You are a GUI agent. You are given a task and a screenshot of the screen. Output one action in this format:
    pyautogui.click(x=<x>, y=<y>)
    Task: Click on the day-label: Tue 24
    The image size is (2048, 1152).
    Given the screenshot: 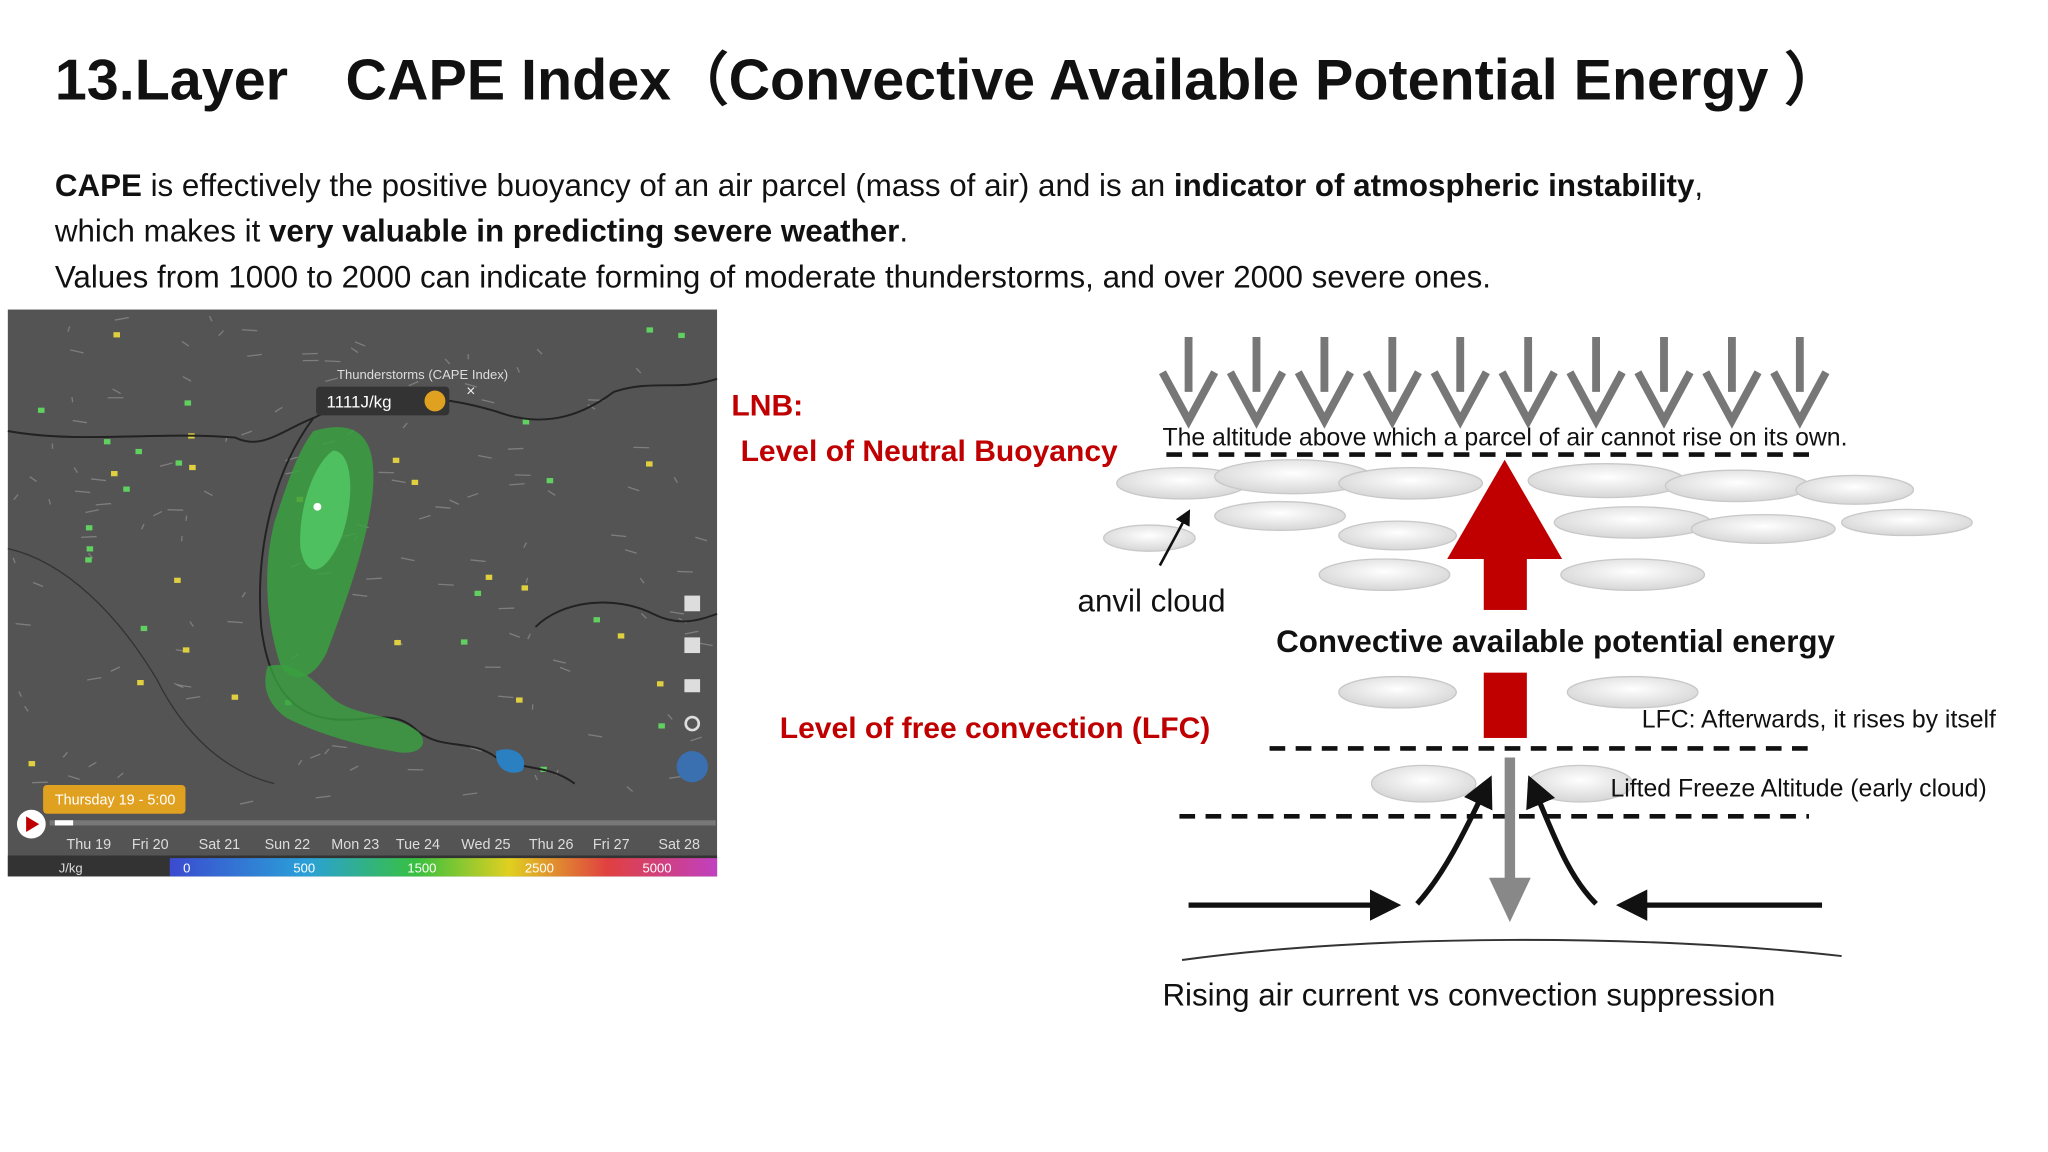 What is the action you would take?
    pyautogui.click(x=418, y=845)
    